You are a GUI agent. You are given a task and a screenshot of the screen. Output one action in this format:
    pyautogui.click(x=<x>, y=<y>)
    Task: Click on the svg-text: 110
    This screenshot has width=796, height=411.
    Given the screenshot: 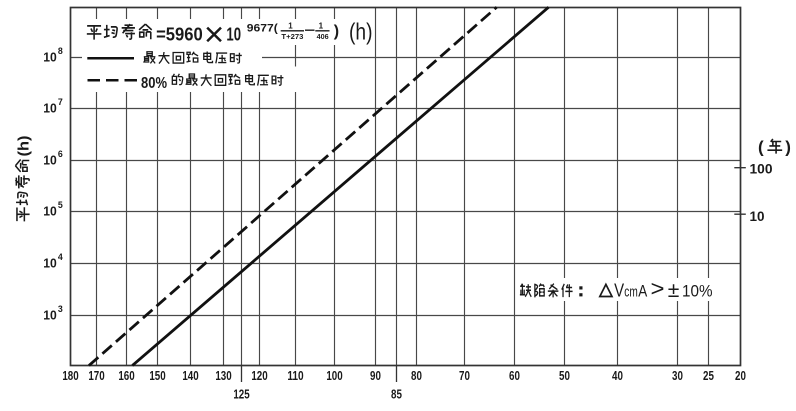 What is the action you would take?
    pyautogui.click(x=295, y=376)
    